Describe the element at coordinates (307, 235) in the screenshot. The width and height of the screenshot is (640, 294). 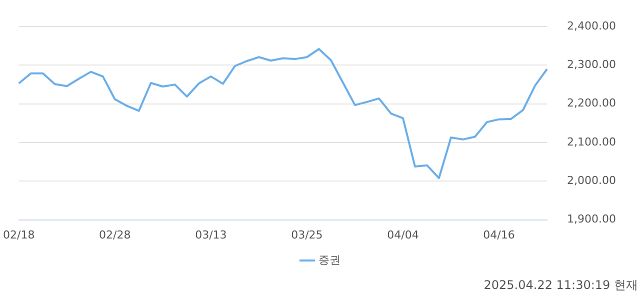
I see `x-tick-label: 03/25` at that location.